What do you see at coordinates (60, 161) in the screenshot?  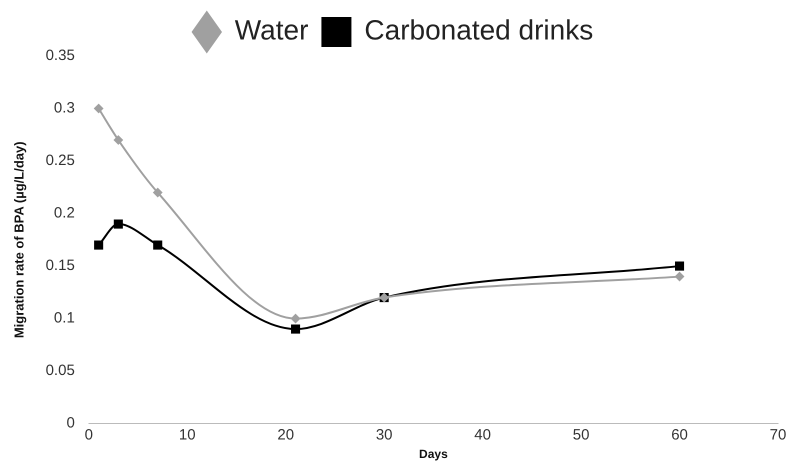 I see `y-tick-label: 0.25` at bounding box center [60, 161].